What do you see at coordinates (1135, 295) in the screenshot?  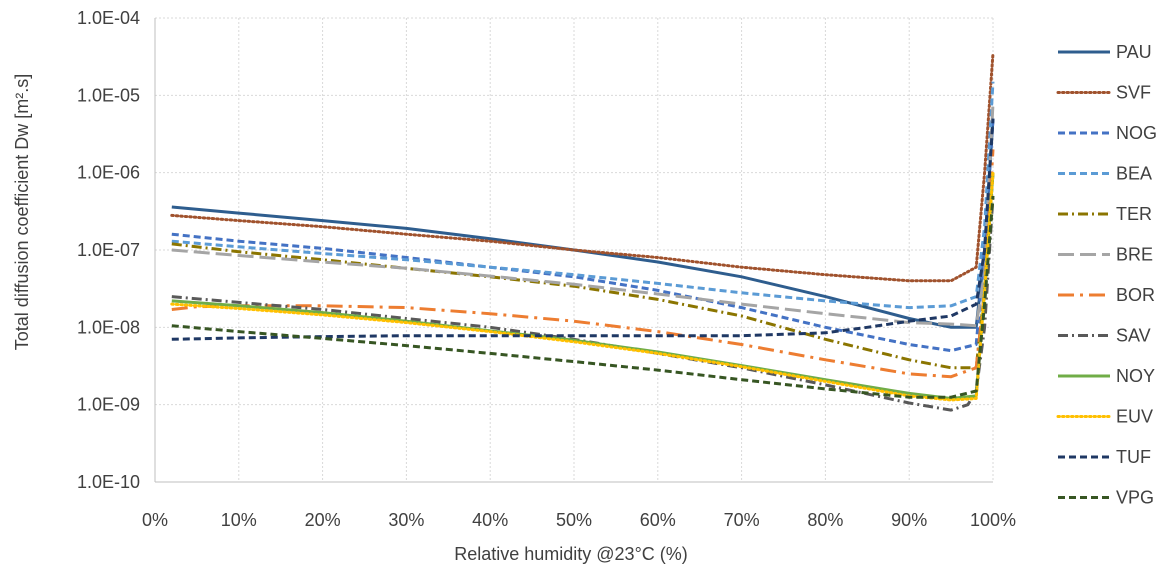 I see `legend-label-bor: BOR` at bounding box center [1135, 295].